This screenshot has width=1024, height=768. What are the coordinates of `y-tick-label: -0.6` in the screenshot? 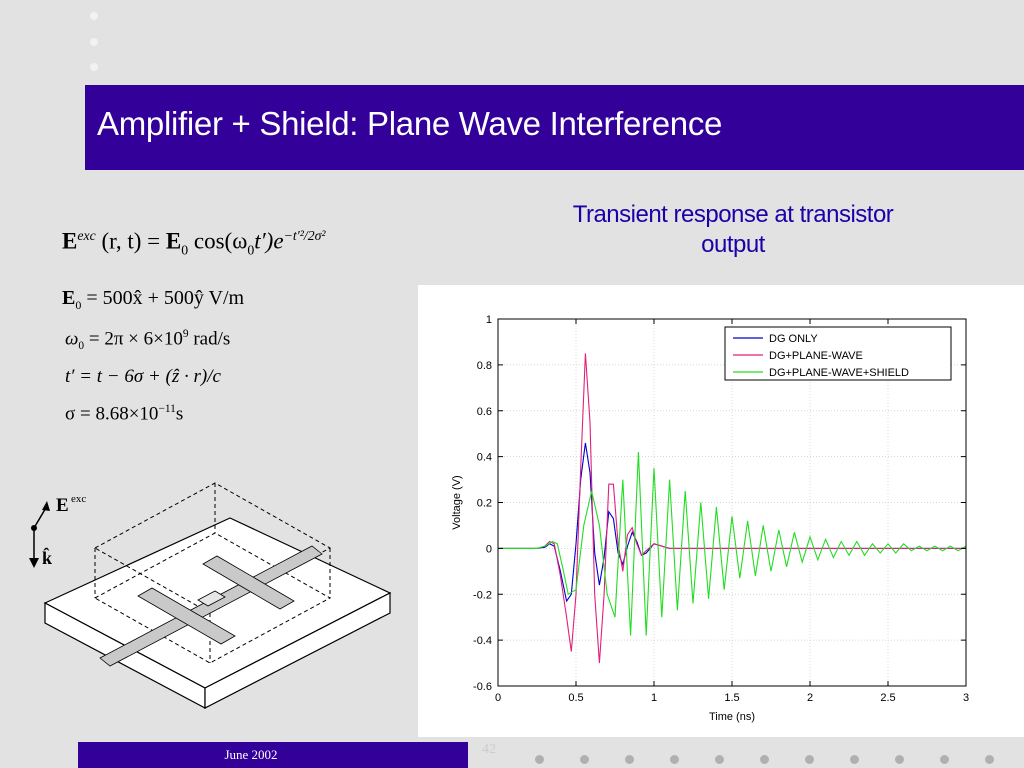 It's located at (482, 687).